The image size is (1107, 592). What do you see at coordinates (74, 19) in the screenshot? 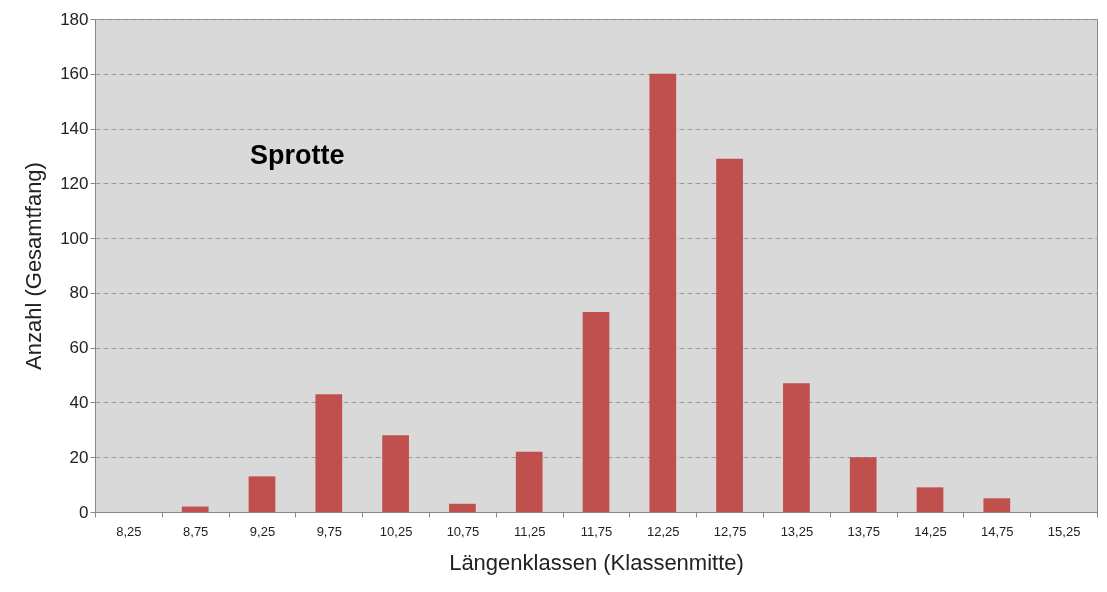
I see `y-tick-label: 180` at bounding box center [74, 19].